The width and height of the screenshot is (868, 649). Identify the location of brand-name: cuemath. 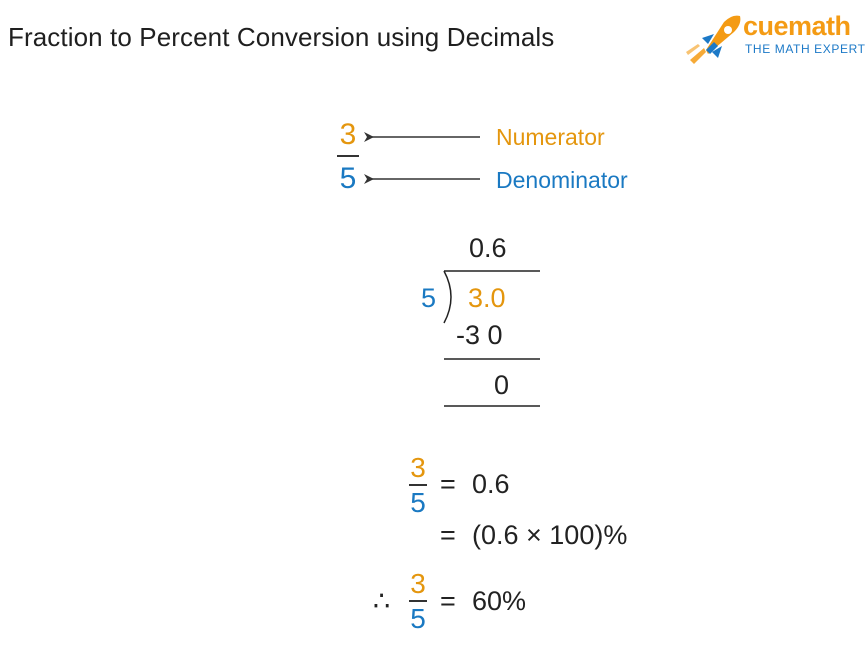
(797, 26).